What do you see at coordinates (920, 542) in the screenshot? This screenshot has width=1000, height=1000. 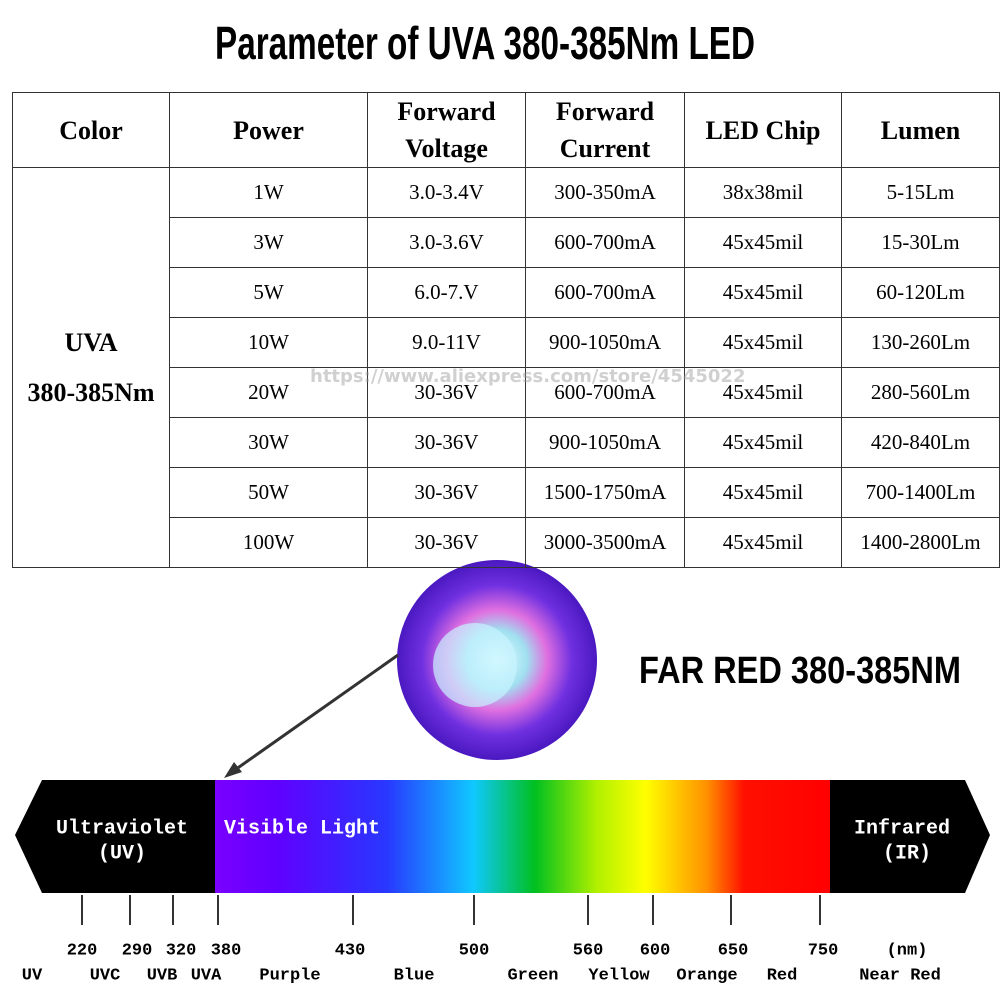 I see `table-cell: 1400-2800Lm` at bounding box center [920, 542].